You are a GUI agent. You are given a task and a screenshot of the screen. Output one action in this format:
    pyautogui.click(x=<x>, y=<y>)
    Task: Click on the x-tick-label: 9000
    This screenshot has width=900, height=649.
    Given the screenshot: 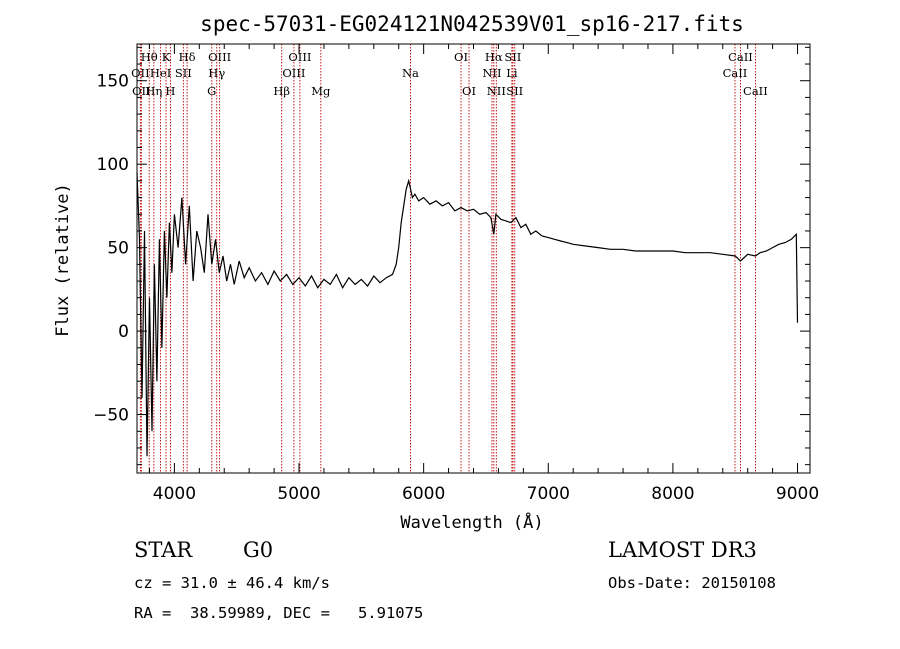 What is the action you would take?
    pyautogui.click(x=797, y=494)
    